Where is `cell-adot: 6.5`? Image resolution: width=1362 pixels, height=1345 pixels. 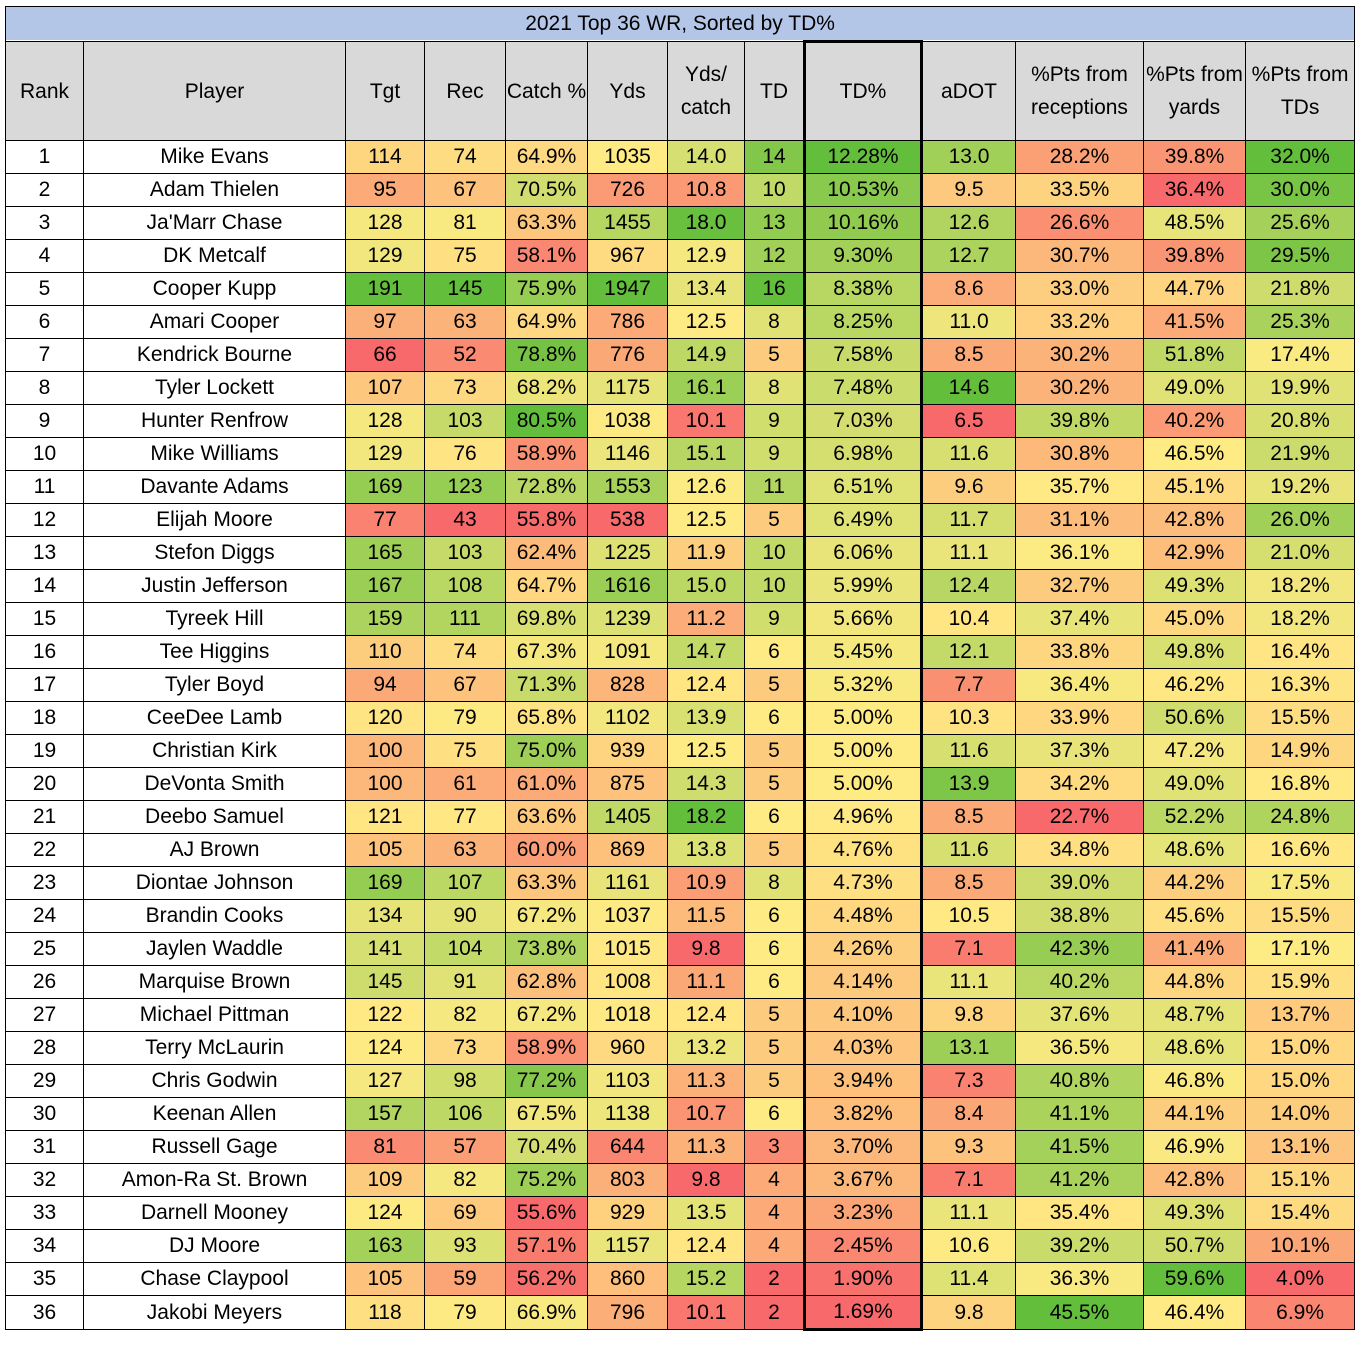 cell-adot: 6.5 is located at coordinates (968, 421).